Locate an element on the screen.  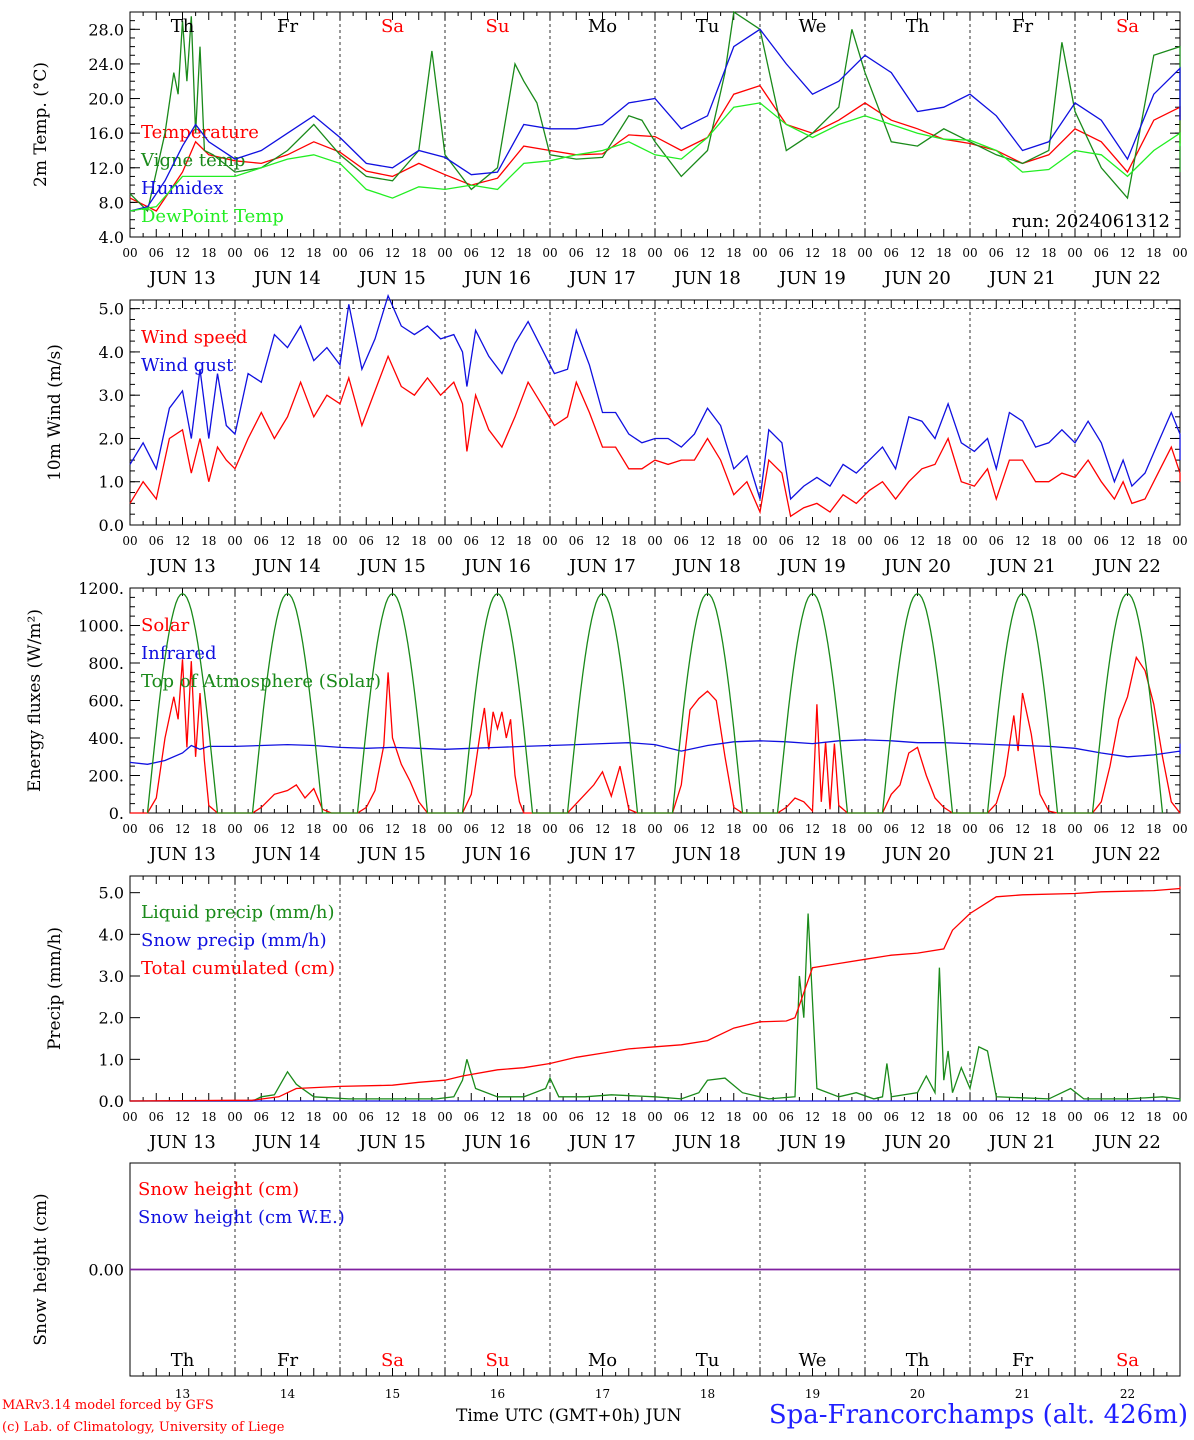
legend-entry: Liquid precip (mm/h) is located at coordinates (238, 912).